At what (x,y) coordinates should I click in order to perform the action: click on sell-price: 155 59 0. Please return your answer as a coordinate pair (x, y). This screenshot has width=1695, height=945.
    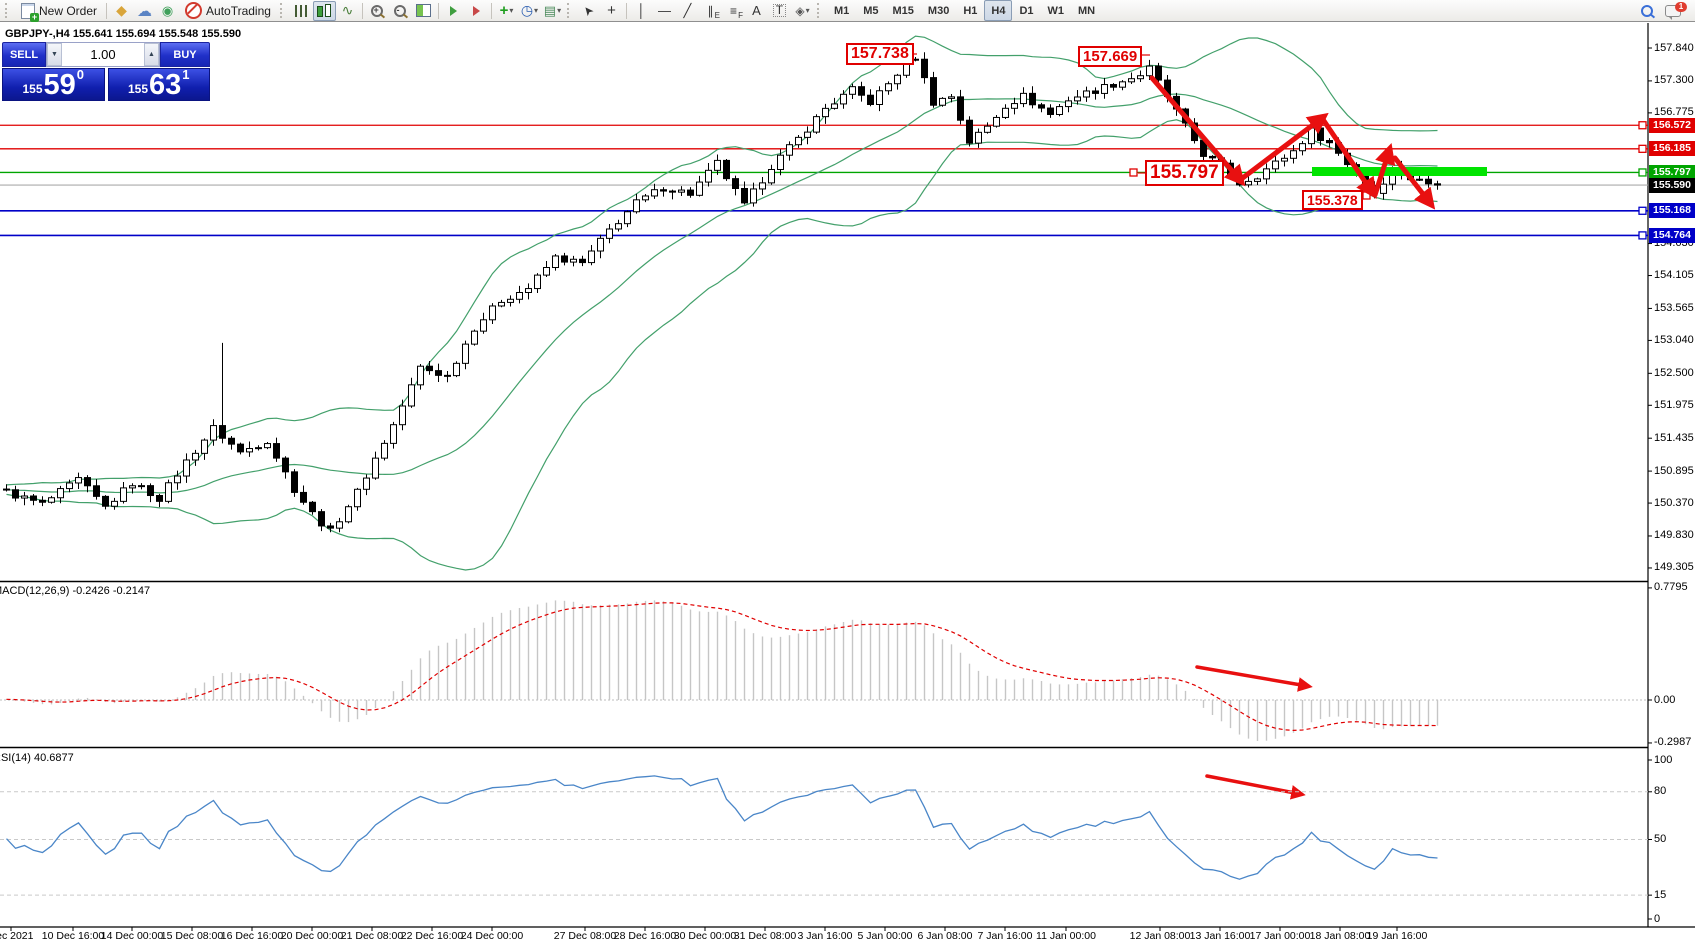
    Looking at the image, I should click on (53, 84).